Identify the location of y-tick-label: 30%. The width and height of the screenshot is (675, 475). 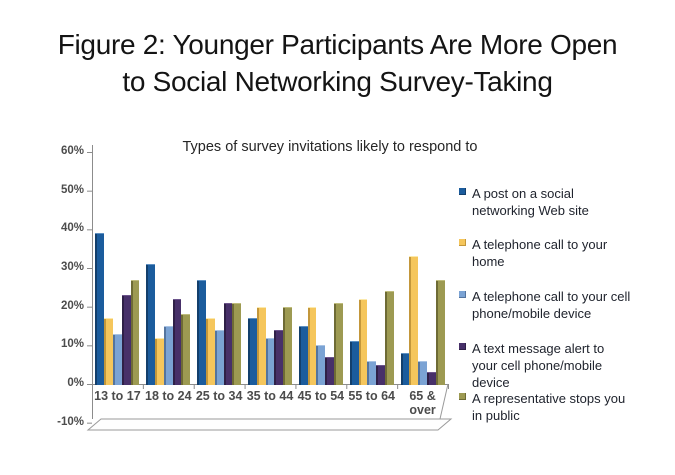
(72, 266).